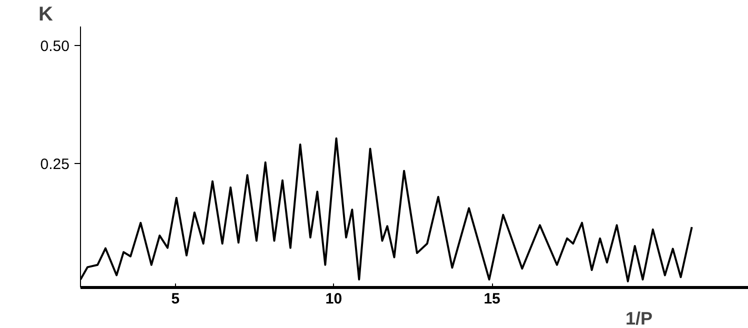 This screenshot has height=328, width=748. What do you see at coordinates (175, 299) in the screenshot?
I see `x-tick-label: 5` at bounding box center [175, 299].